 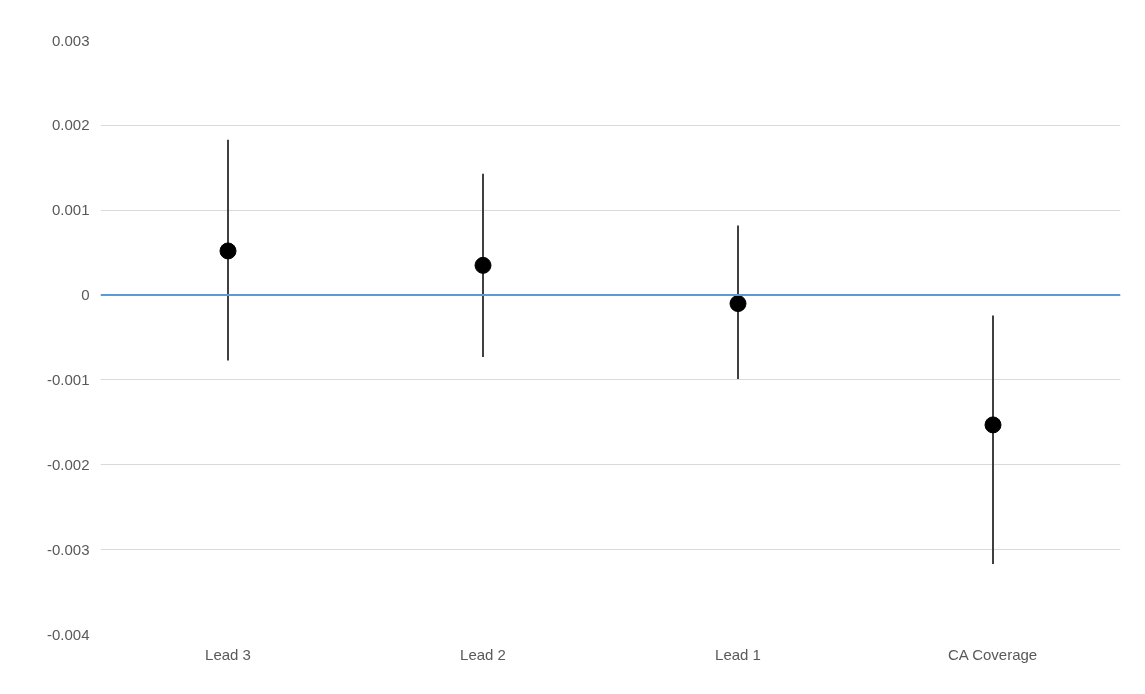 What do you see at coordinates (85, 295) in the screenshot?
I see `y-tick-label: 0` at bounding box center [85, 295].